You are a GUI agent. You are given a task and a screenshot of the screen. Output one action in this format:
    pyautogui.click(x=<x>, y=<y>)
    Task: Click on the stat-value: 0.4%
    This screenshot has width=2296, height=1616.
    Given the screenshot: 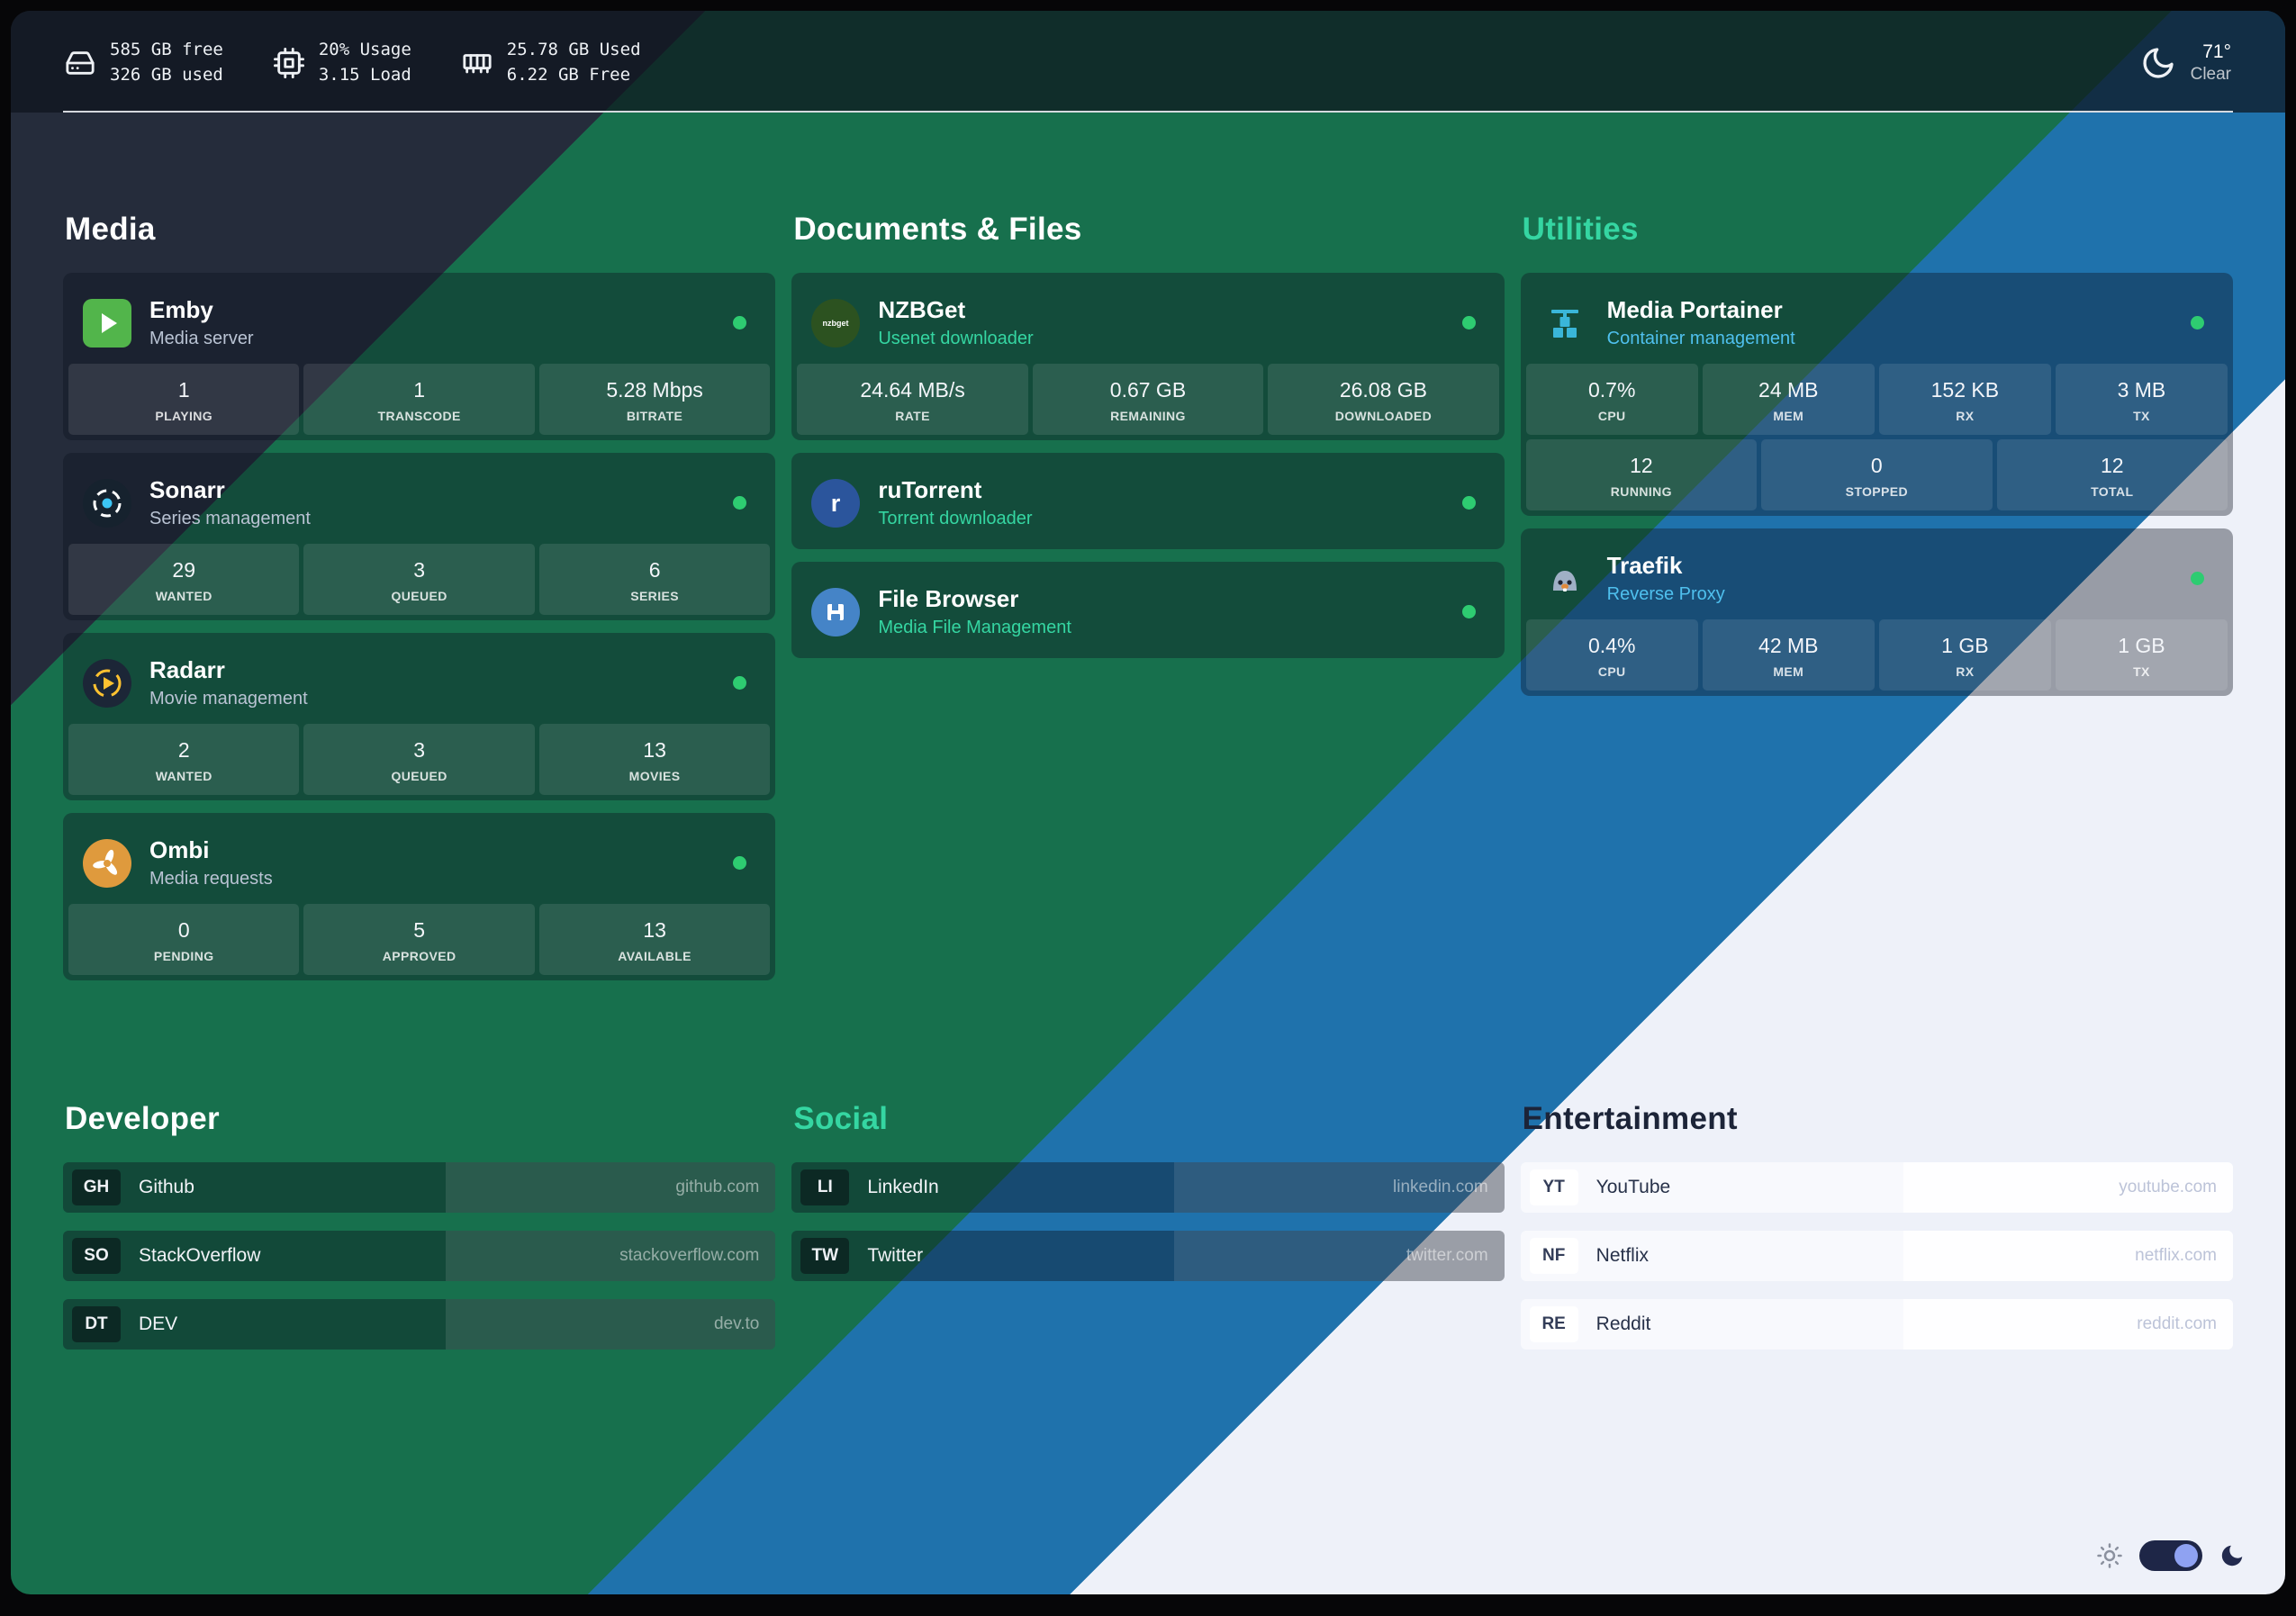 What is the action you would take?
    pyautogui.click(x=1611, y=646)
    